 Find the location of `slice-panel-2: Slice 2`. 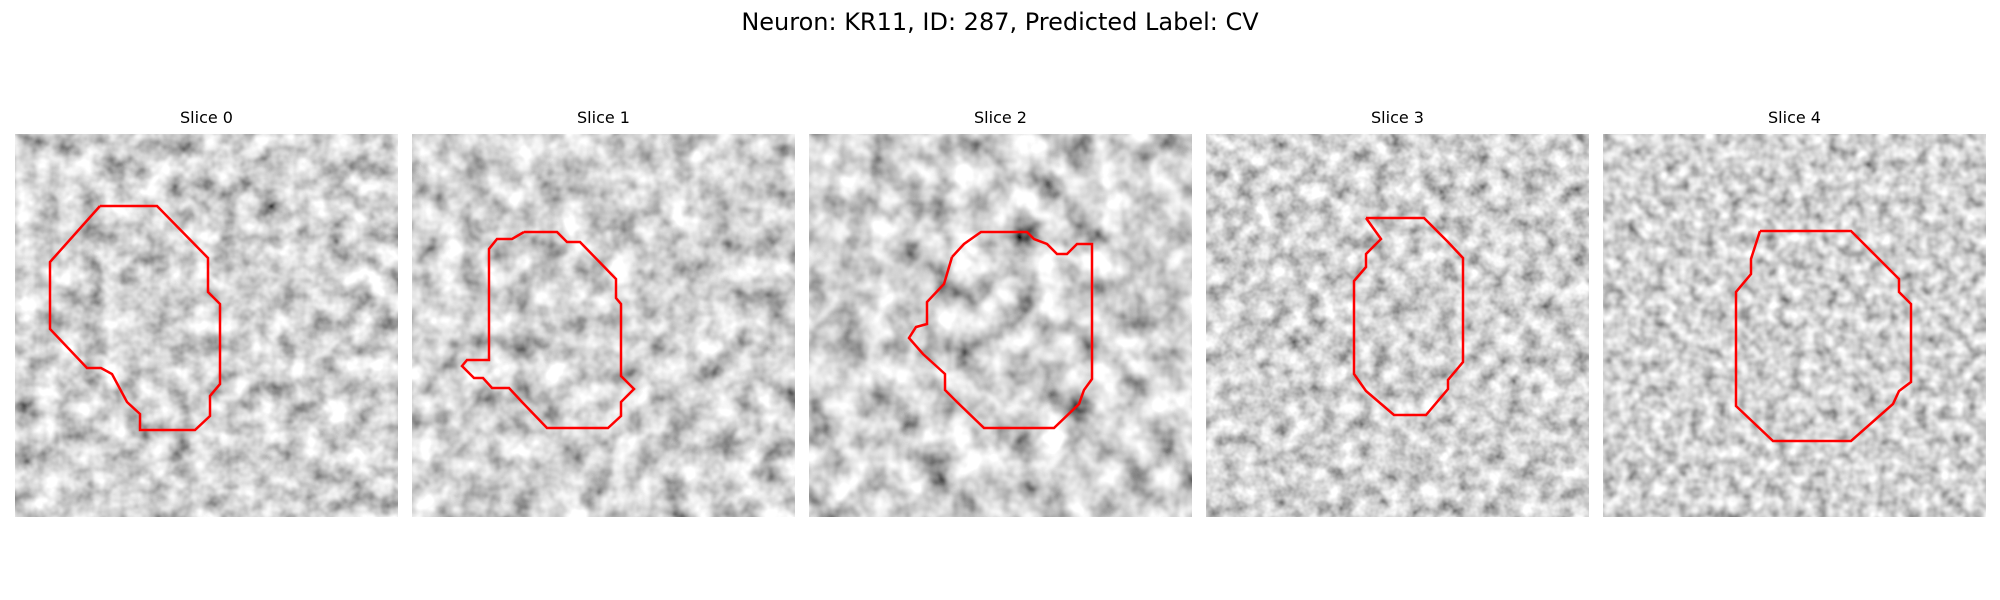

slice-panel-2: Slice 2 is located at coordinates (1000, 314).